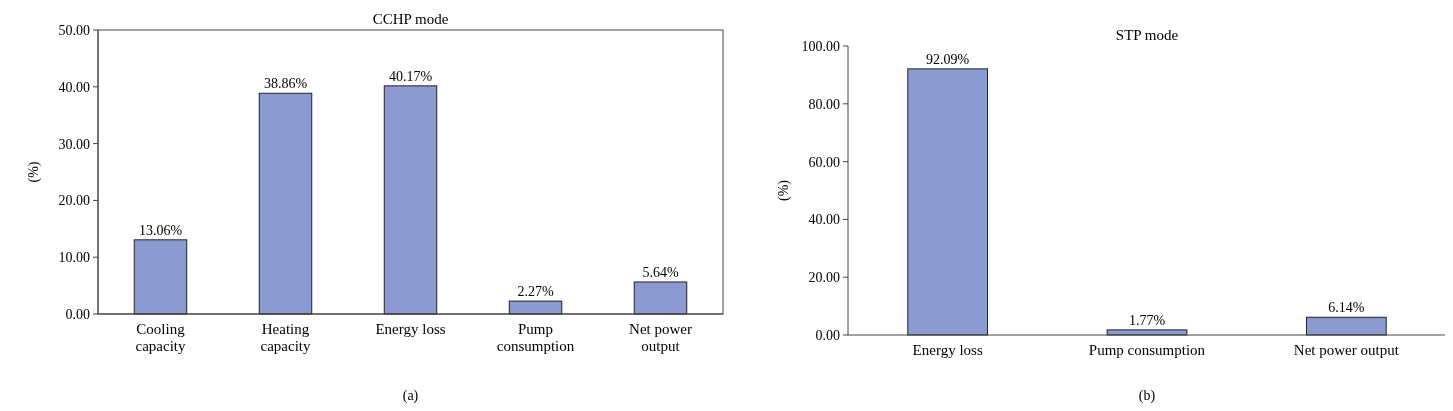 This screenshot has width=1453, height=411. Describe the element at coordinates (285, 337) in the screenshot. I see `x-tick-label: Heating capacity` at that location.